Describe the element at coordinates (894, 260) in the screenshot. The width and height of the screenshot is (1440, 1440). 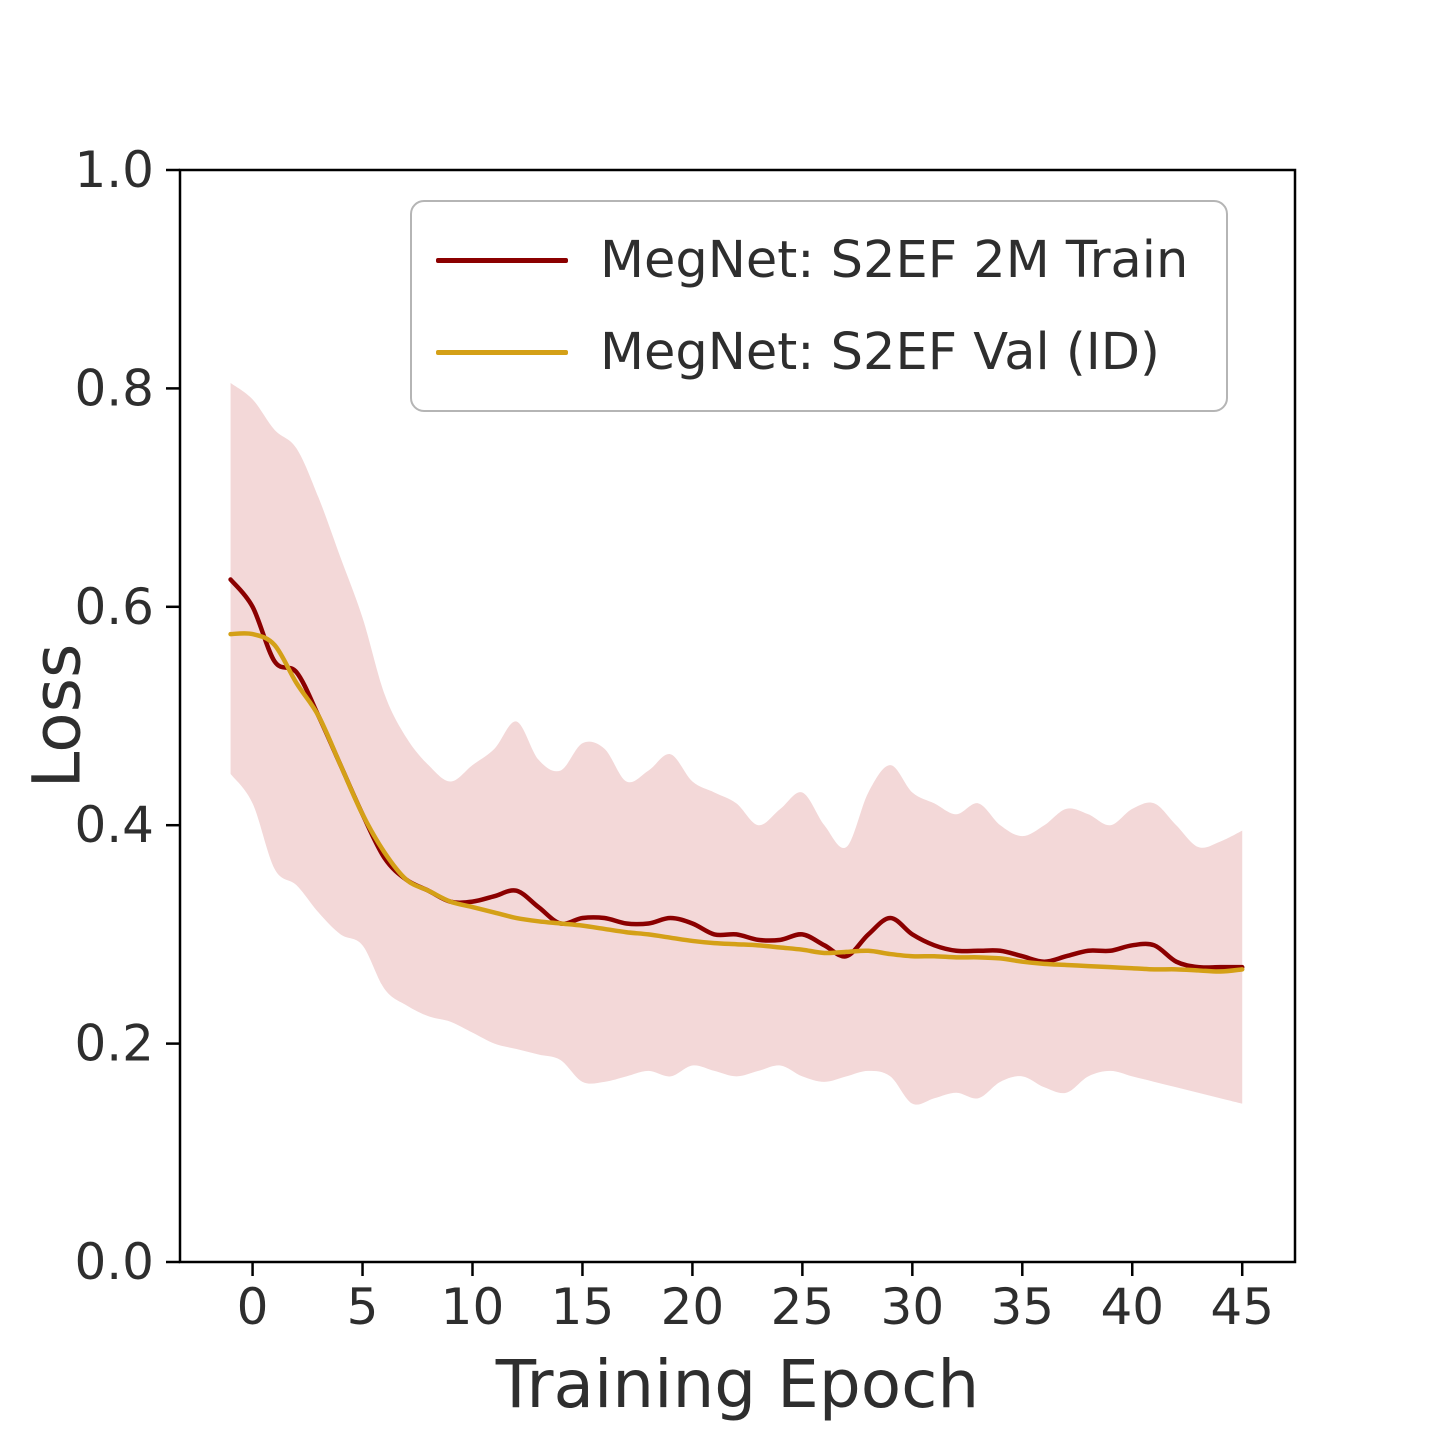
I see `legend-label-train: MegNet: S2EF 2M Train` at that location.